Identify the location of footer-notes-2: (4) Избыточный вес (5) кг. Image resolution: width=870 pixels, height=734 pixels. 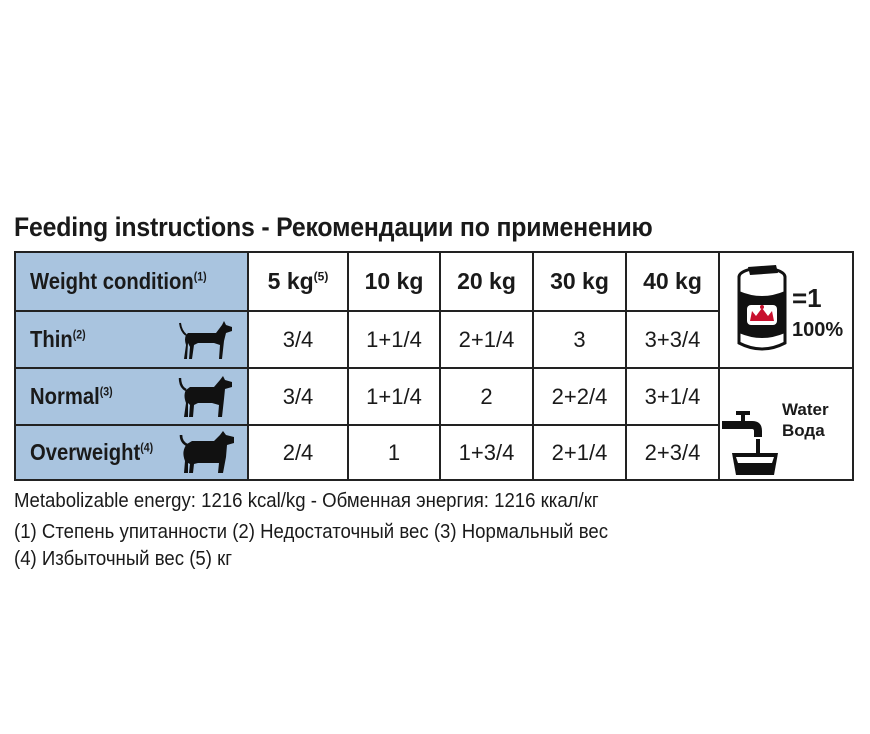
(123, 559).